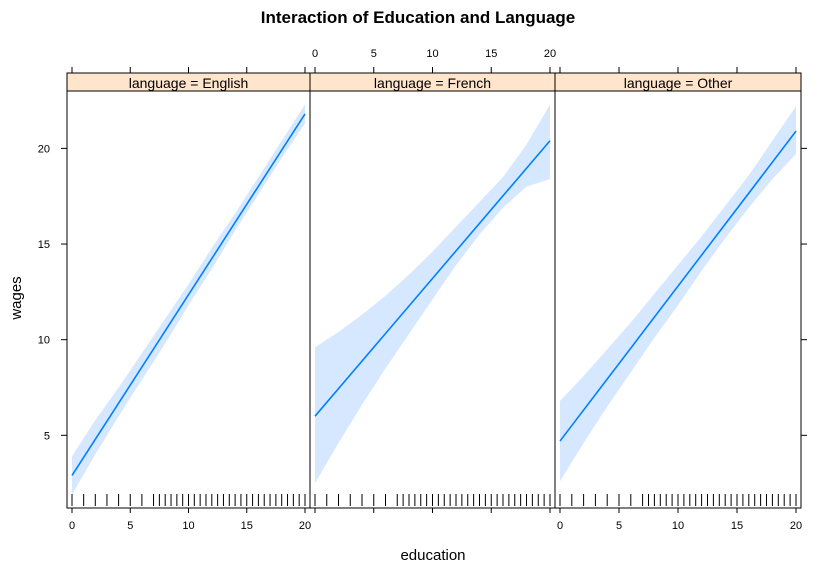 This screenshot has width=840, height=582. I want to click on x-tick-label-top: 0, so click(315, 54).